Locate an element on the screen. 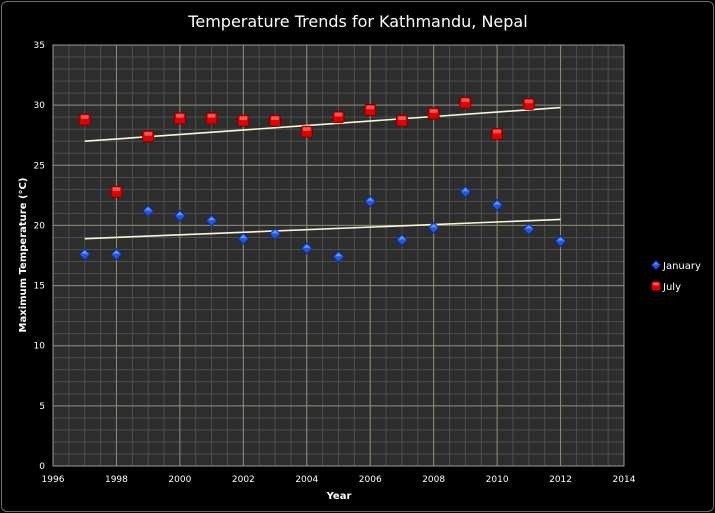 The height and width of the screenshot is (513, 715). legend-label-january: January is located at coordinates (681, 266).